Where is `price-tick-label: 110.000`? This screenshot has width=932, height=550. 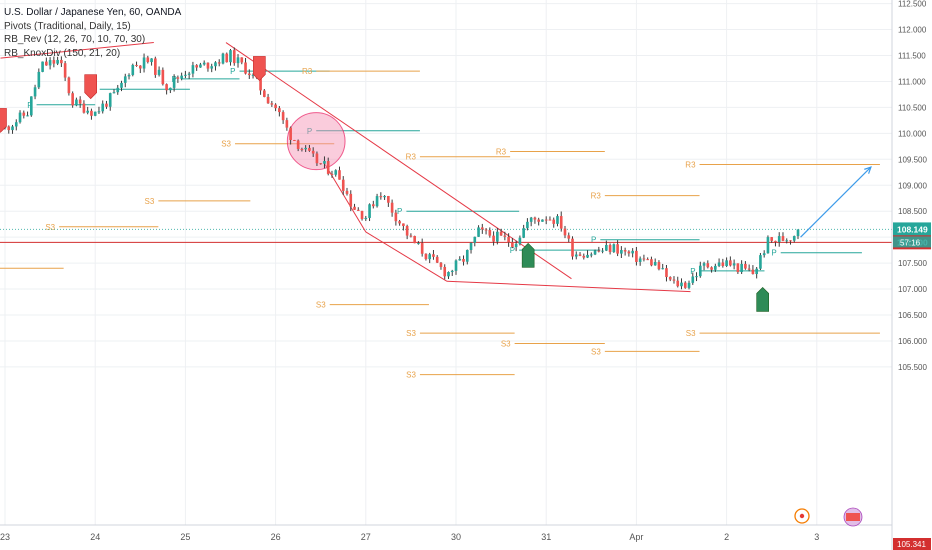
price-tick-label: 110.000 is located at coordinates (912, 133).